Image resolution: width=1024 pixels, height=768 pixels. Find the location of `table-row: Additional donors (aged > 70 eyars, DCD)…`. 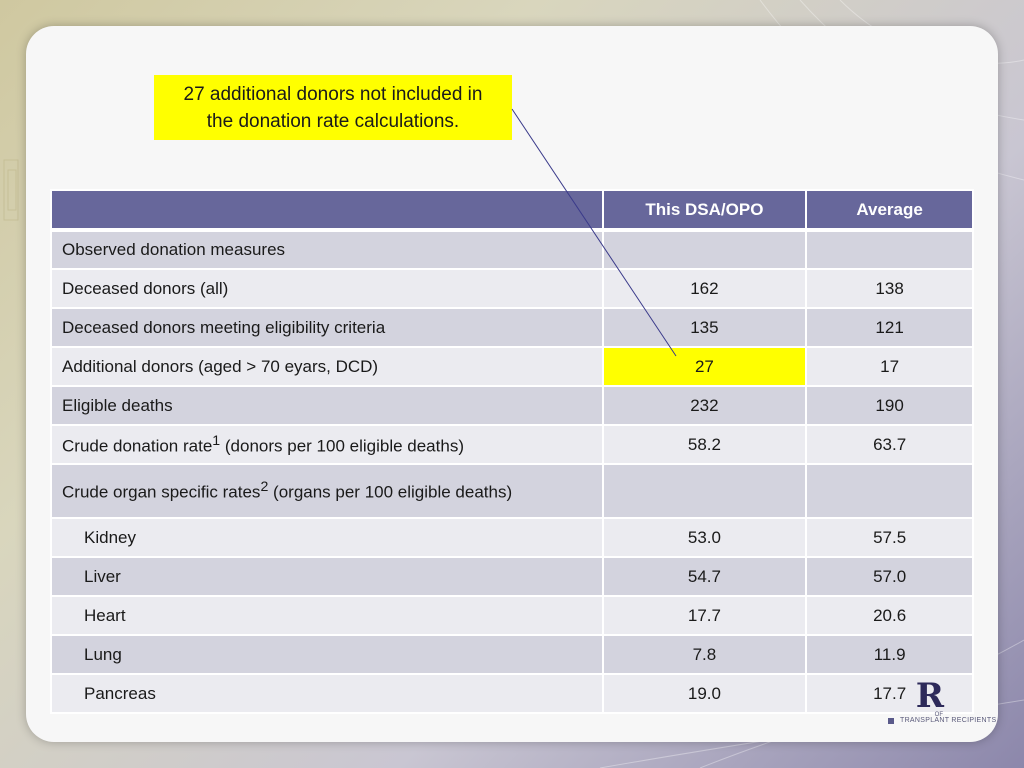

table-row: Additional donors (aged > 70 eyars, DCD)… is located at coordinates (512, 366).